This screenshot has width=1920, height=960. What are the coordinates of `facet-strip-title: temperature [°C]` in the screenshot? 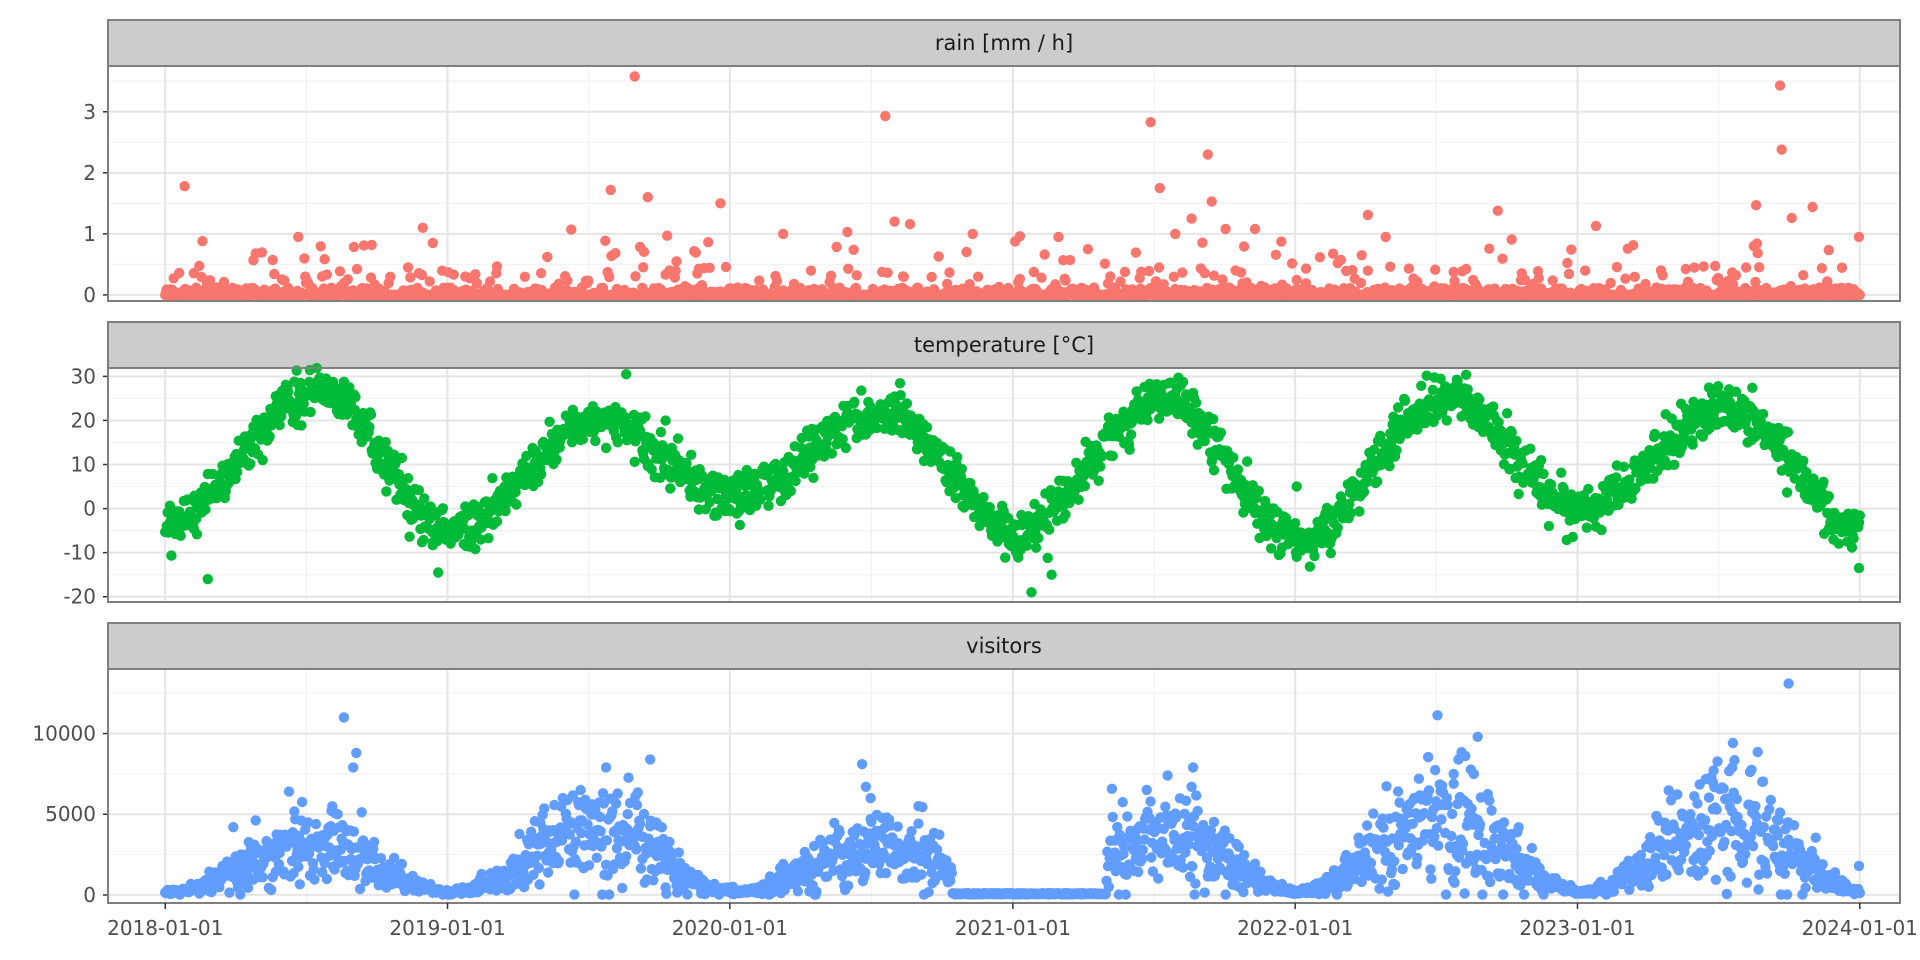 It's located at (1004, 345).